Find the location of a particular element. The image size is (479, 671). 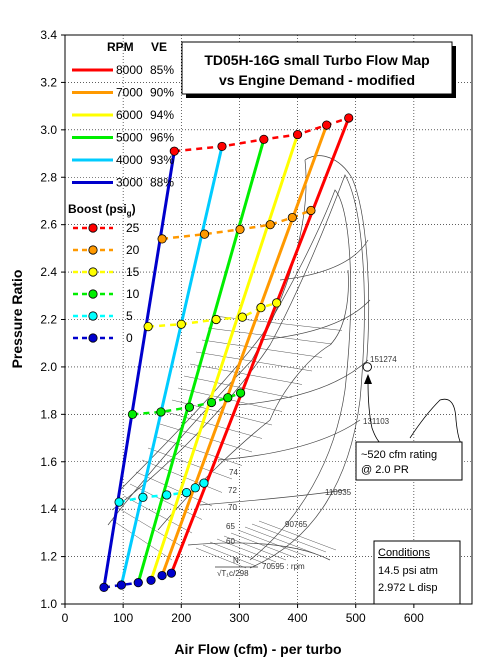

rating-leader-swirl is located at coordinates (436, 422).